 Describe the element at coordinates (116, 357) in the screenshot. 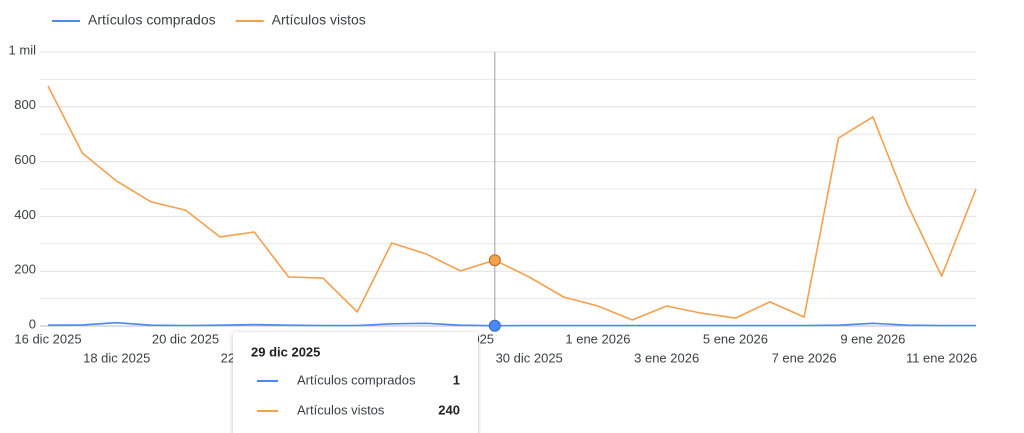

I see `x-tick-label: 18 dic 2025` at that location.